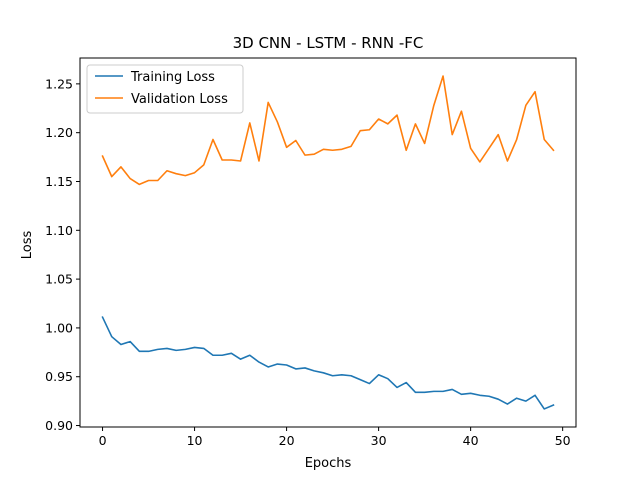 Image resolution: width=640 pixels, height=480 pixels. I want to click on y-tick-label: 1.05, so click(59, 279).